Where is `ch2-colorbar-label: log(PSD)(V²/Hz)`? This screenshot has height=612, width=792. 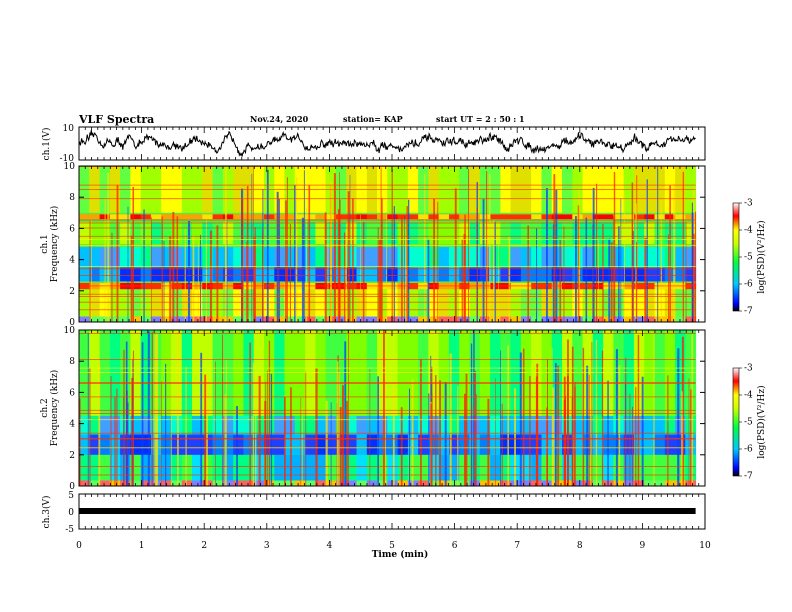 ch2-colorbar-label: log(PSD)(V²/Hz) is located at coordinates (761, 421).